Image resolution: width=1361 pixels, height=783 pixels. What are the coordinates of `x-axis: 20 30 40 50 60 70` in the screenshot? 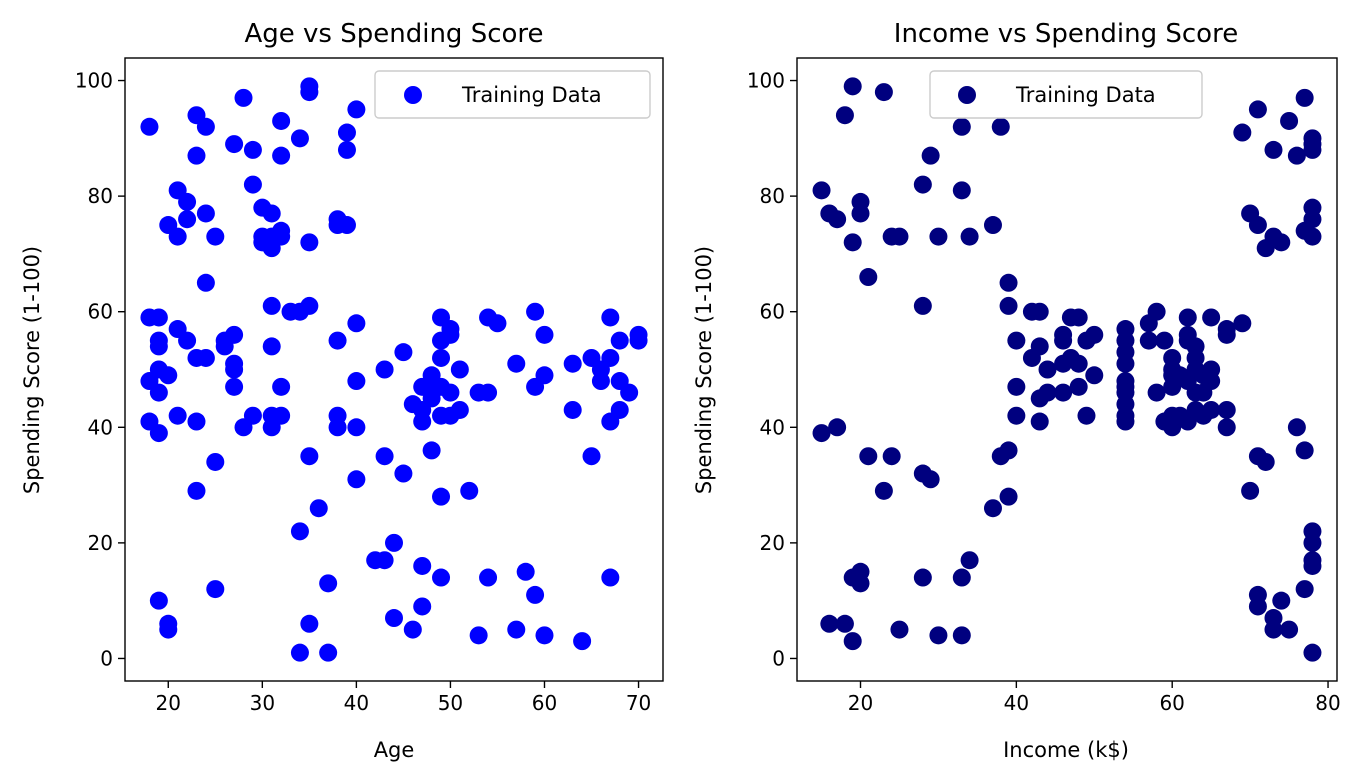 It's located at (403, 698).